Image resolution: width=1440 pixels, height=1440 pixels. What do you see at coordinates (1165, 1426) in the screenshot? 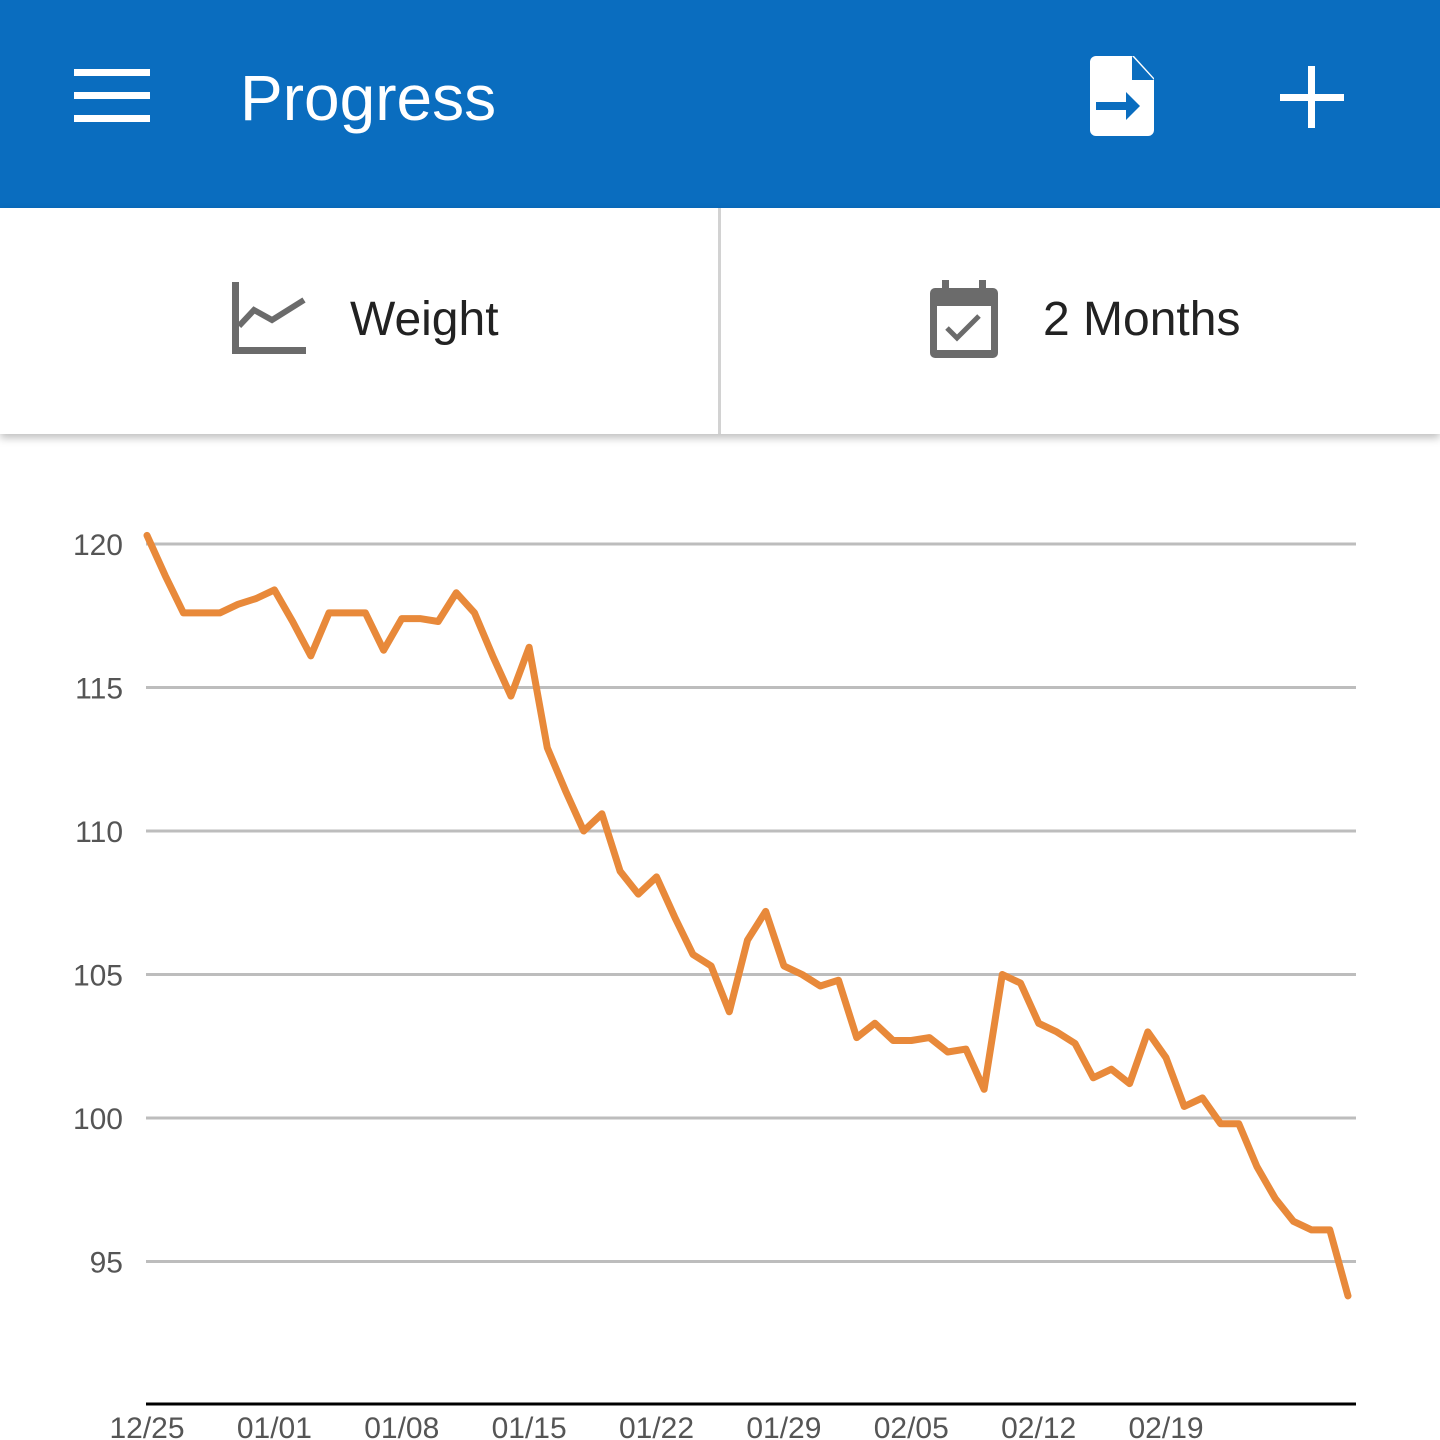
I see `x-tick-label: 02/19` at bounding box center [1165, 1426].